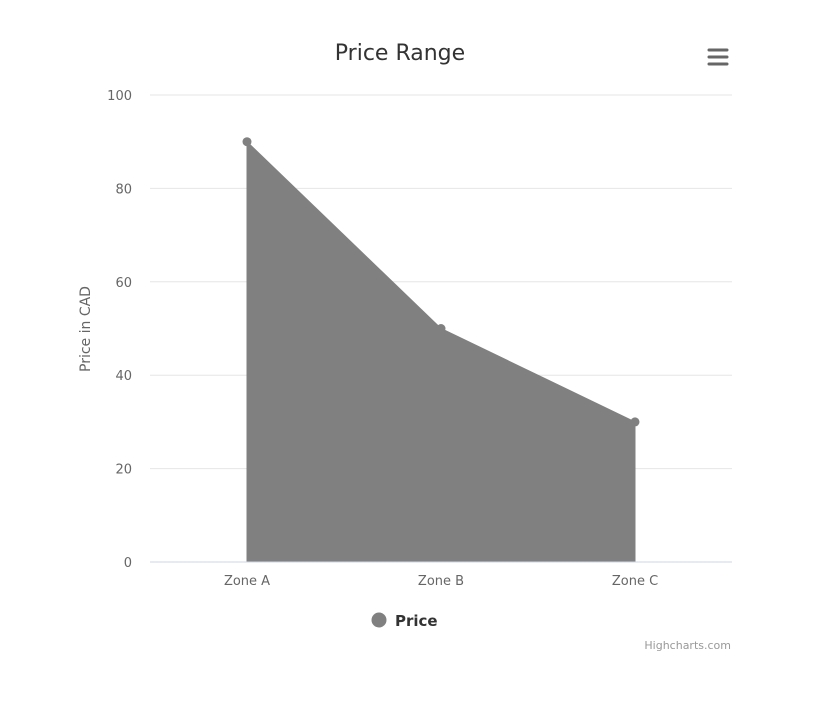 The image size is (820, 720). What do you see at coordinates (119, 330) in the screenshot?
I see `y-axis-tick-labels: 0 20 40 60 80 100` at bounding box center [119, 330].